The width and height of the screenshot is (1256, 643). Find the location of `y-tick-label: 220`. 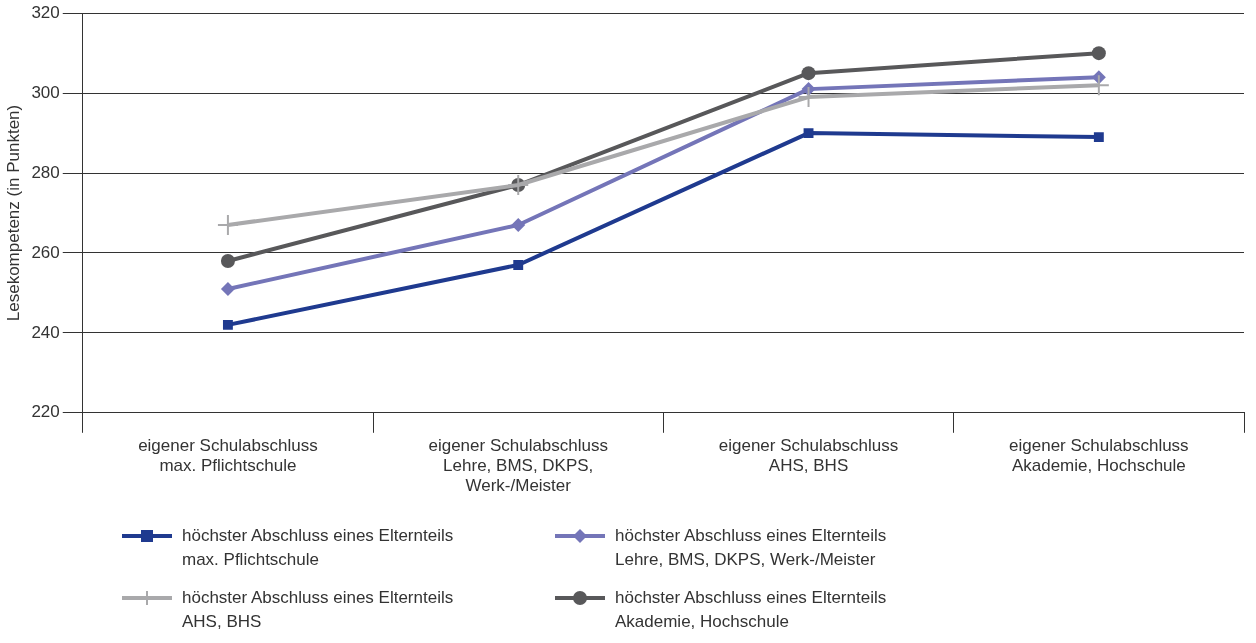

y-tick-label: 220 is located at coordinates (45, 412).